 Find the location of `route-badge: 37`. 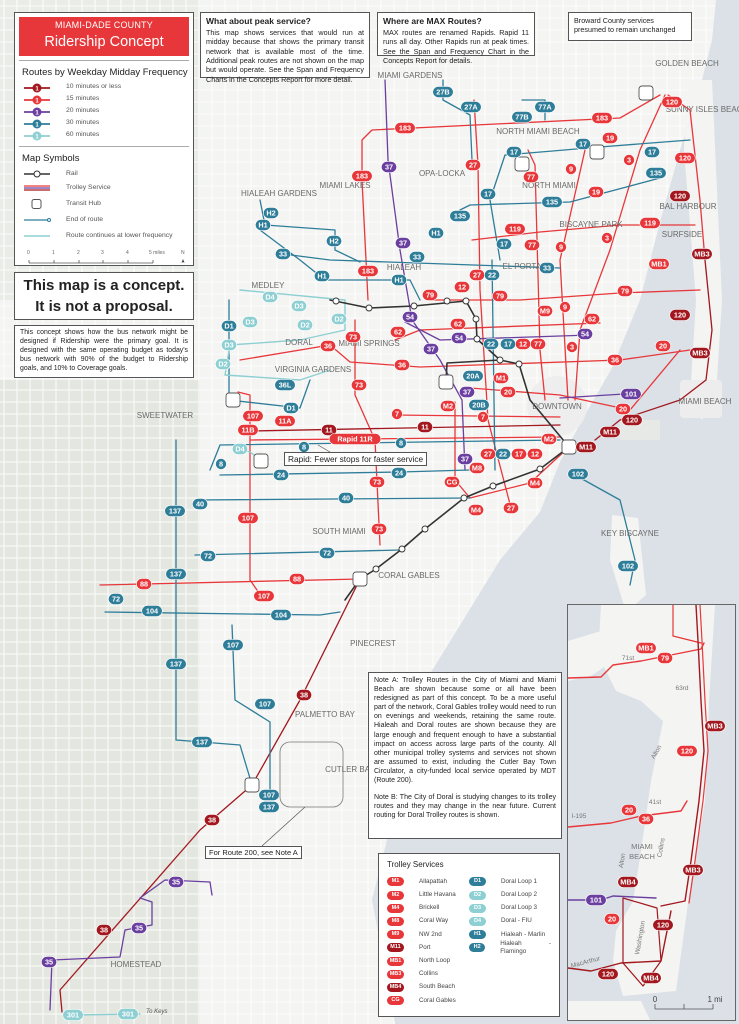

route-badge: 37 is located at coordinates (466, 392).